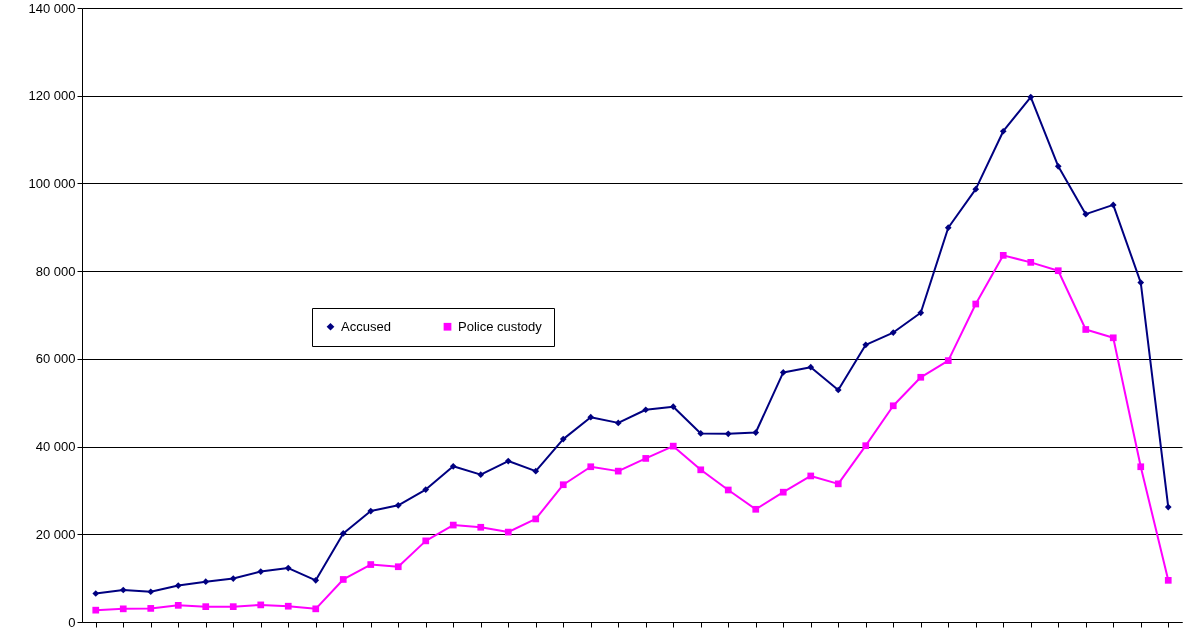 The height and width of the screenshot is (628, 1187). Describe the element at coordinates (55, 534) in the screenshot. I see `y-tick-label: 20 000` at that location.